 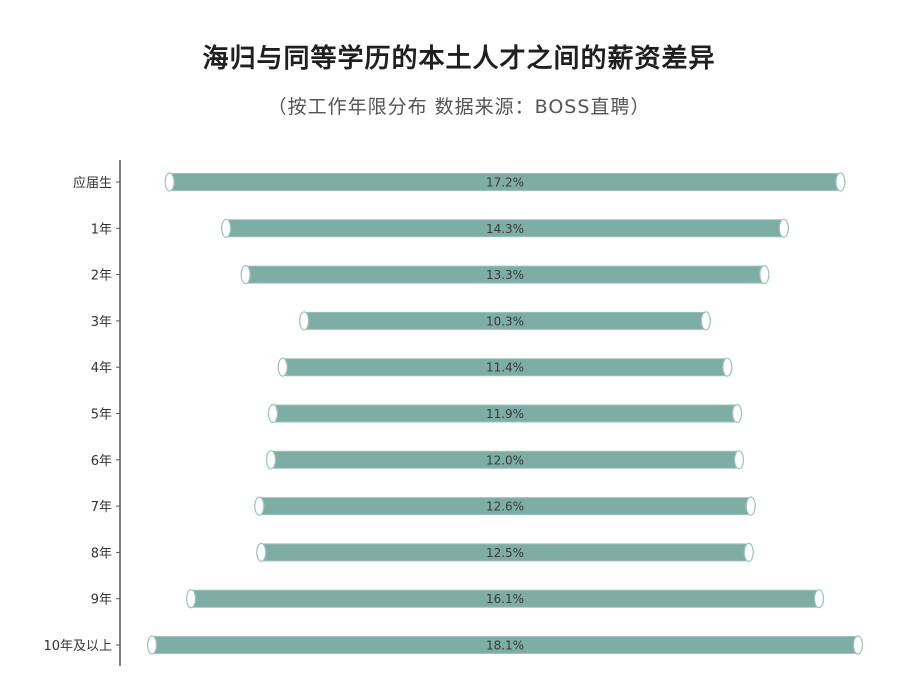 What do you see at coordinates (77, 646) in the screenshot?
I see `category-label: 10年及以上` at bounding box center [77, 646].